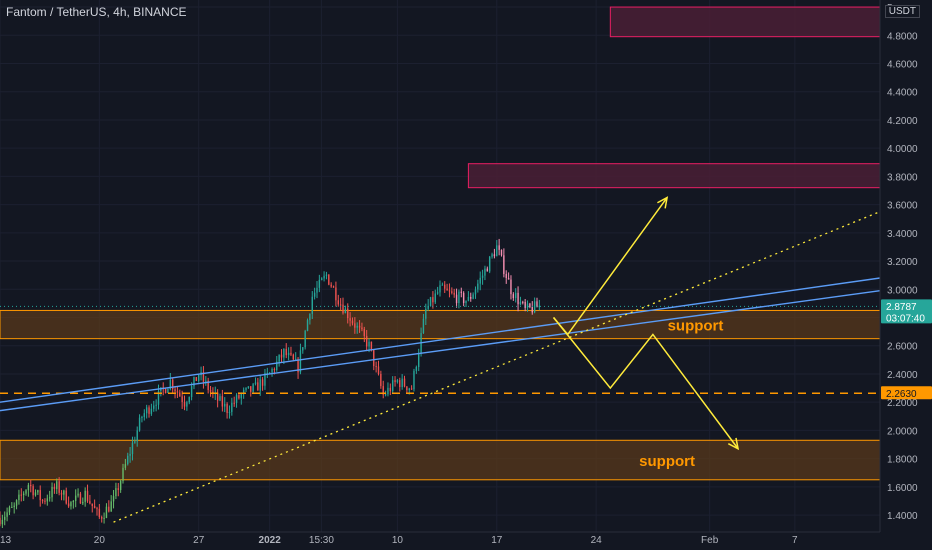 The image size is (932, 550). I want to click on price-tick-label: 1.4000, so click(902, 516).